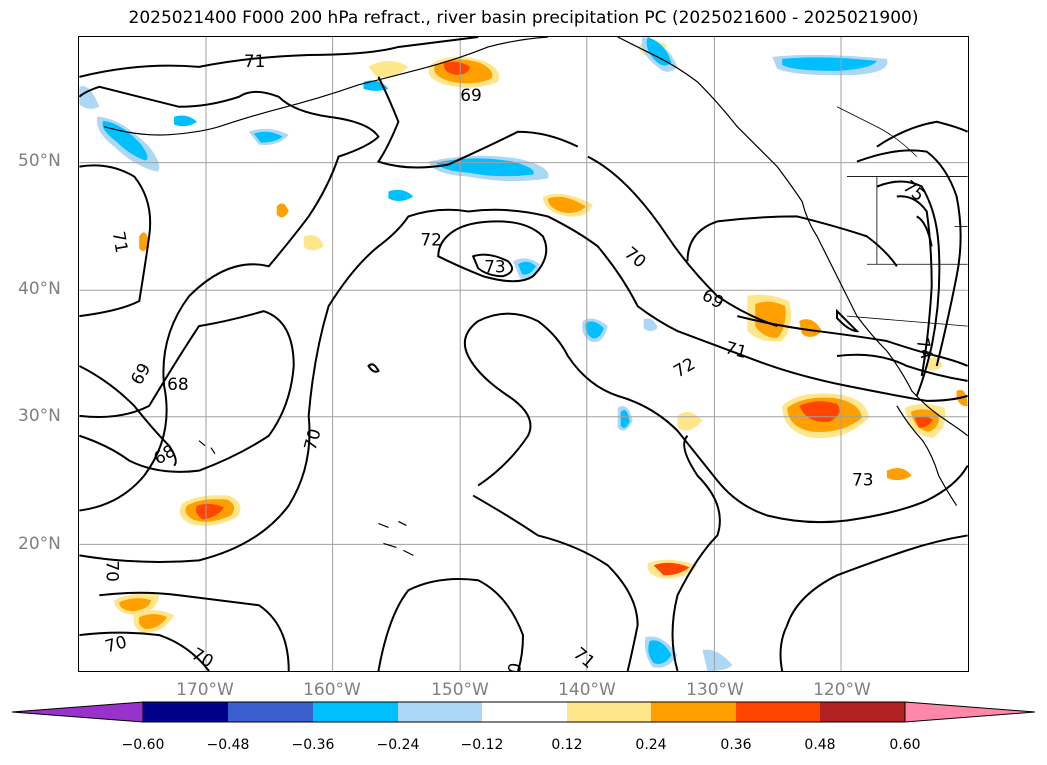 The width and height of the screenshot is (1047, 765). Describe the element at coordinates (842, 690) in the screenshot. I see `lon-label-120w: 120°W` at that location.